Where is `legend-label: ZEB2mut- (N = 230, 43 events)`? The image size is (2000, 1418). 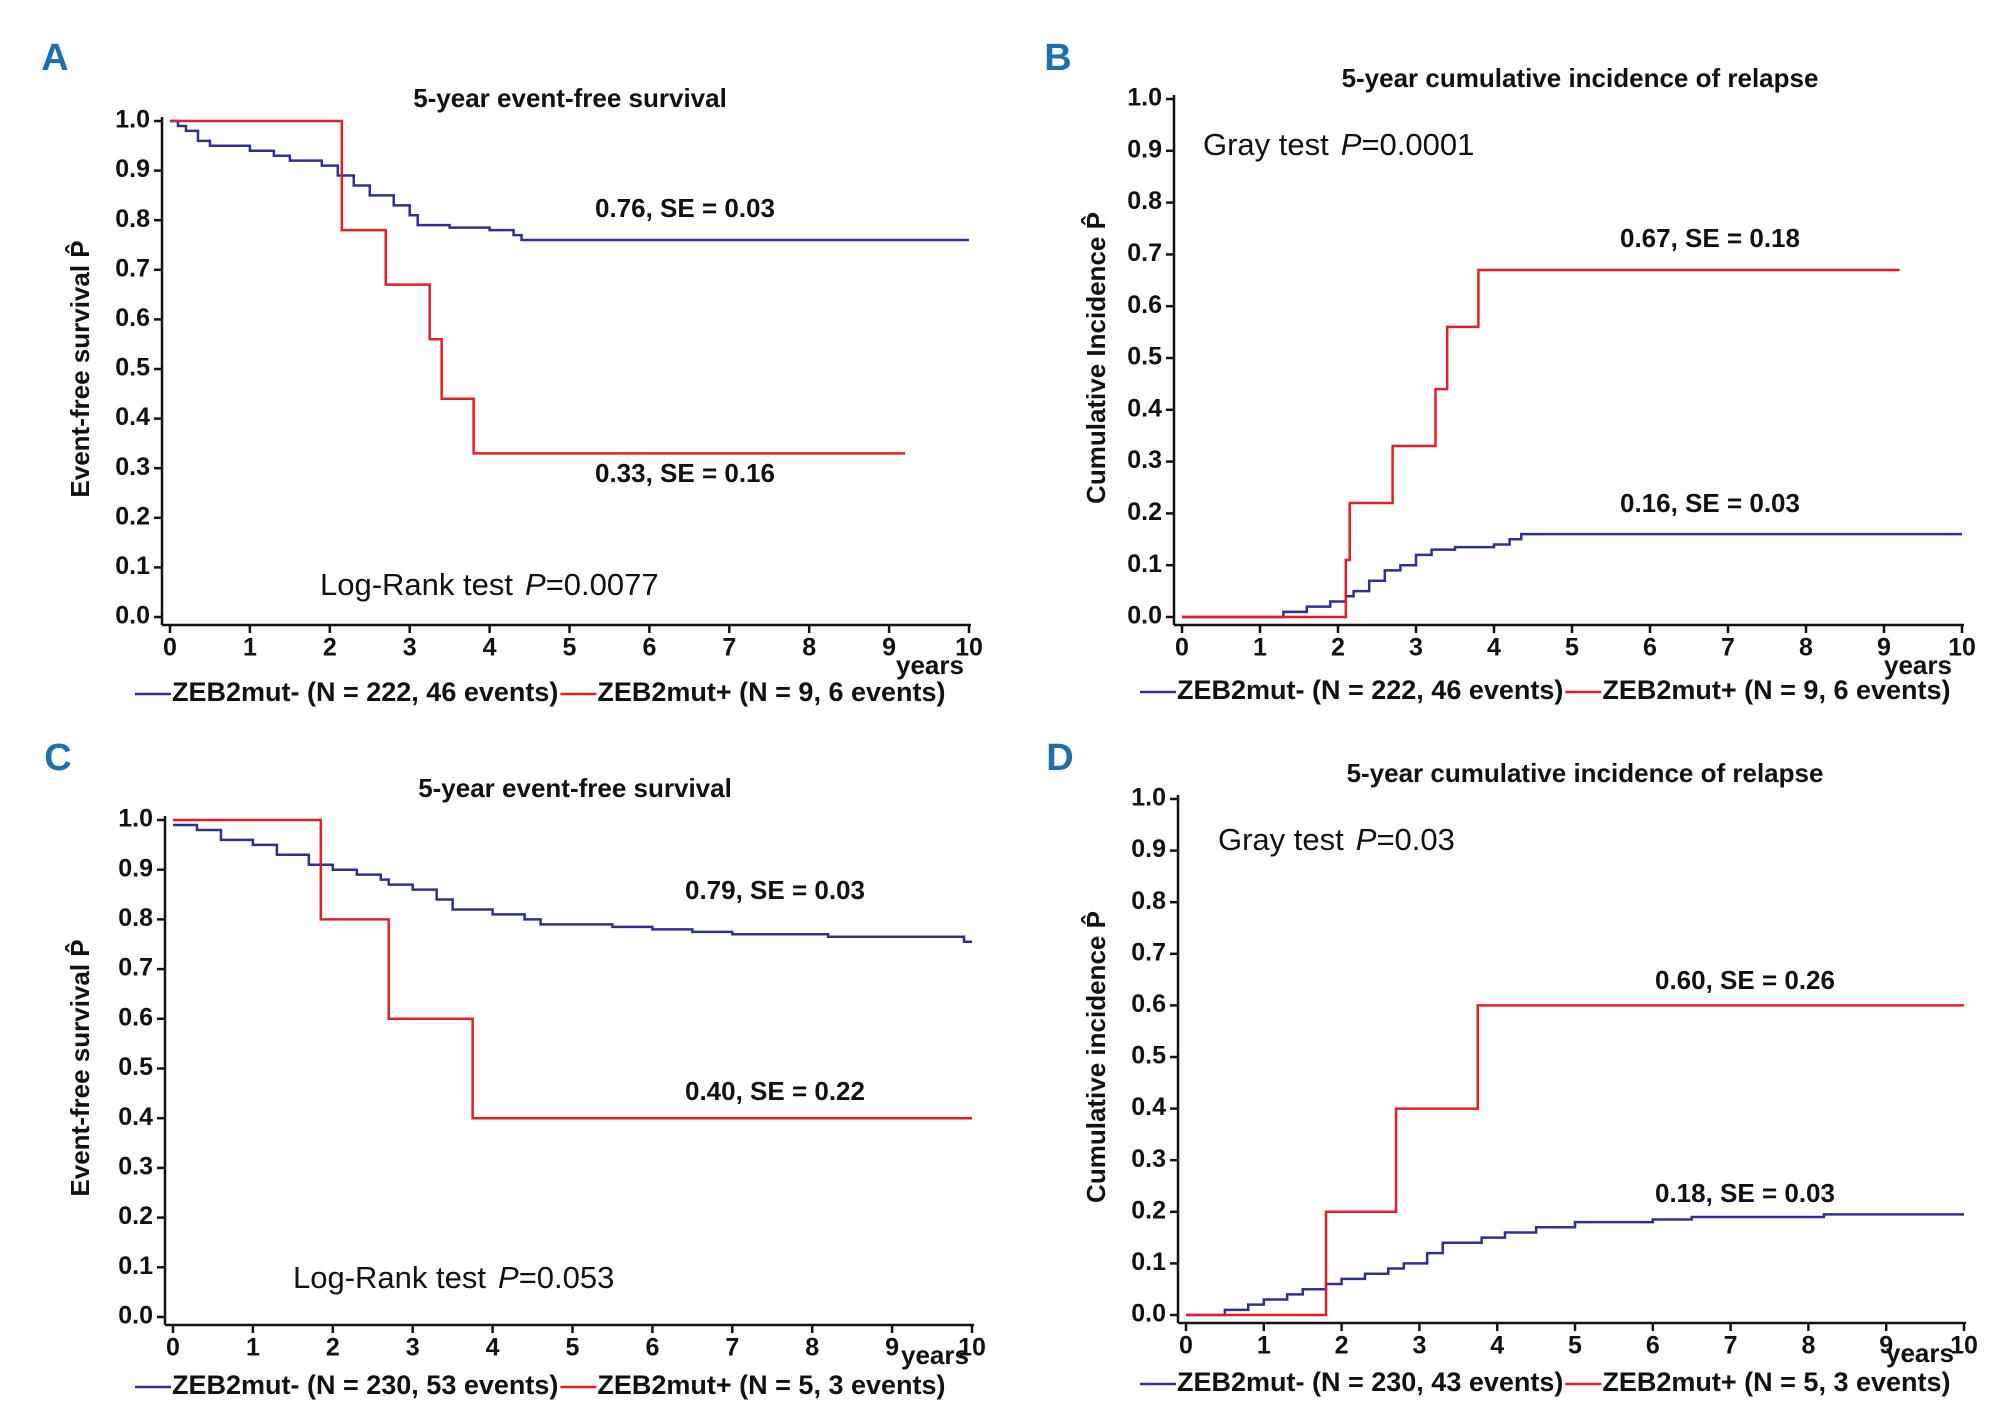 legend-label: ZEB2mut- (N = 230, 43 events) is located at coordinates (1370, 1382).